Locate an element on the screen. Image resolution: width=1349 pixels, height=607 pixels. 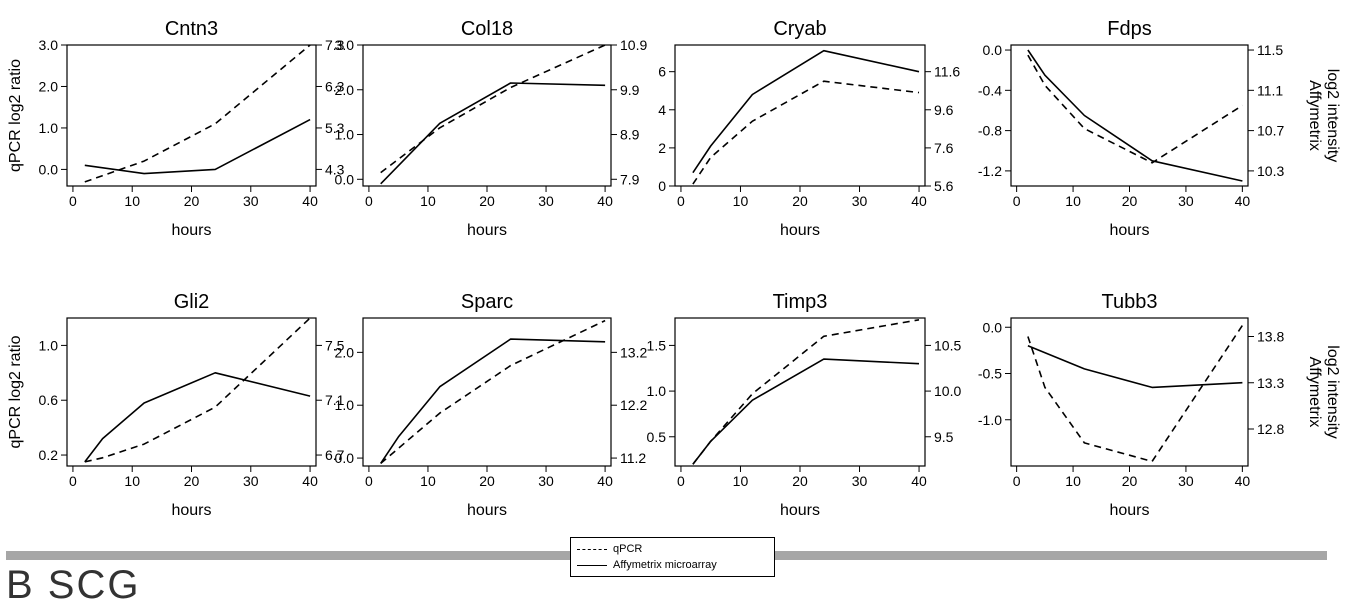
y2-tick-label: 10.9 is located at coordinates (633, 45).